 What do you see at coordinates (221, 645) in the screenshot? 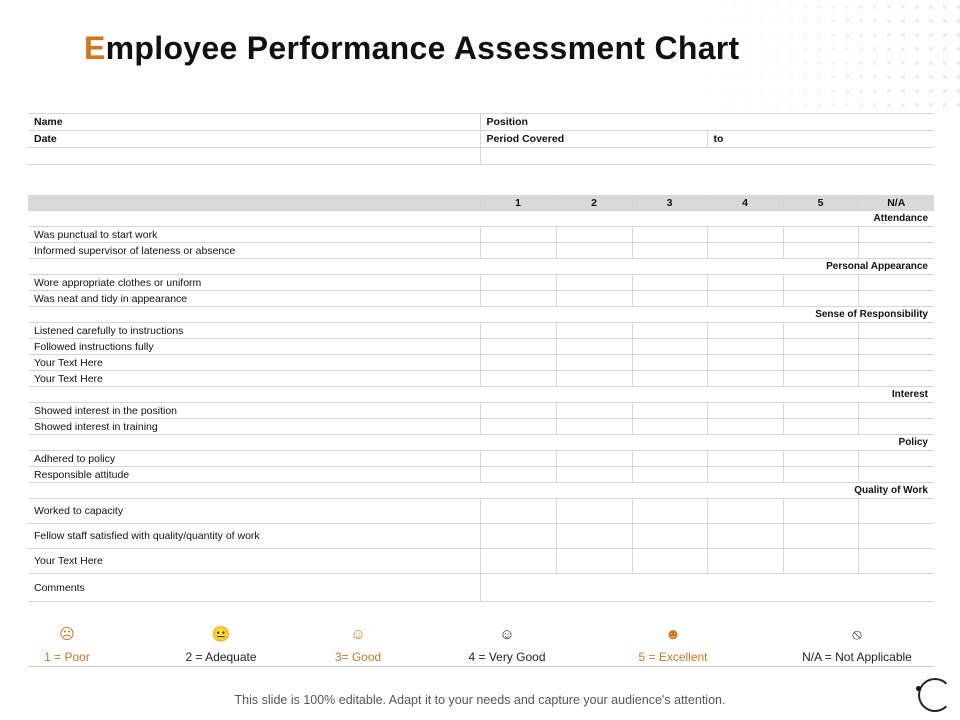
I see `legend-item: 😐 2 = Adequate` at bounding box center [221, 645].